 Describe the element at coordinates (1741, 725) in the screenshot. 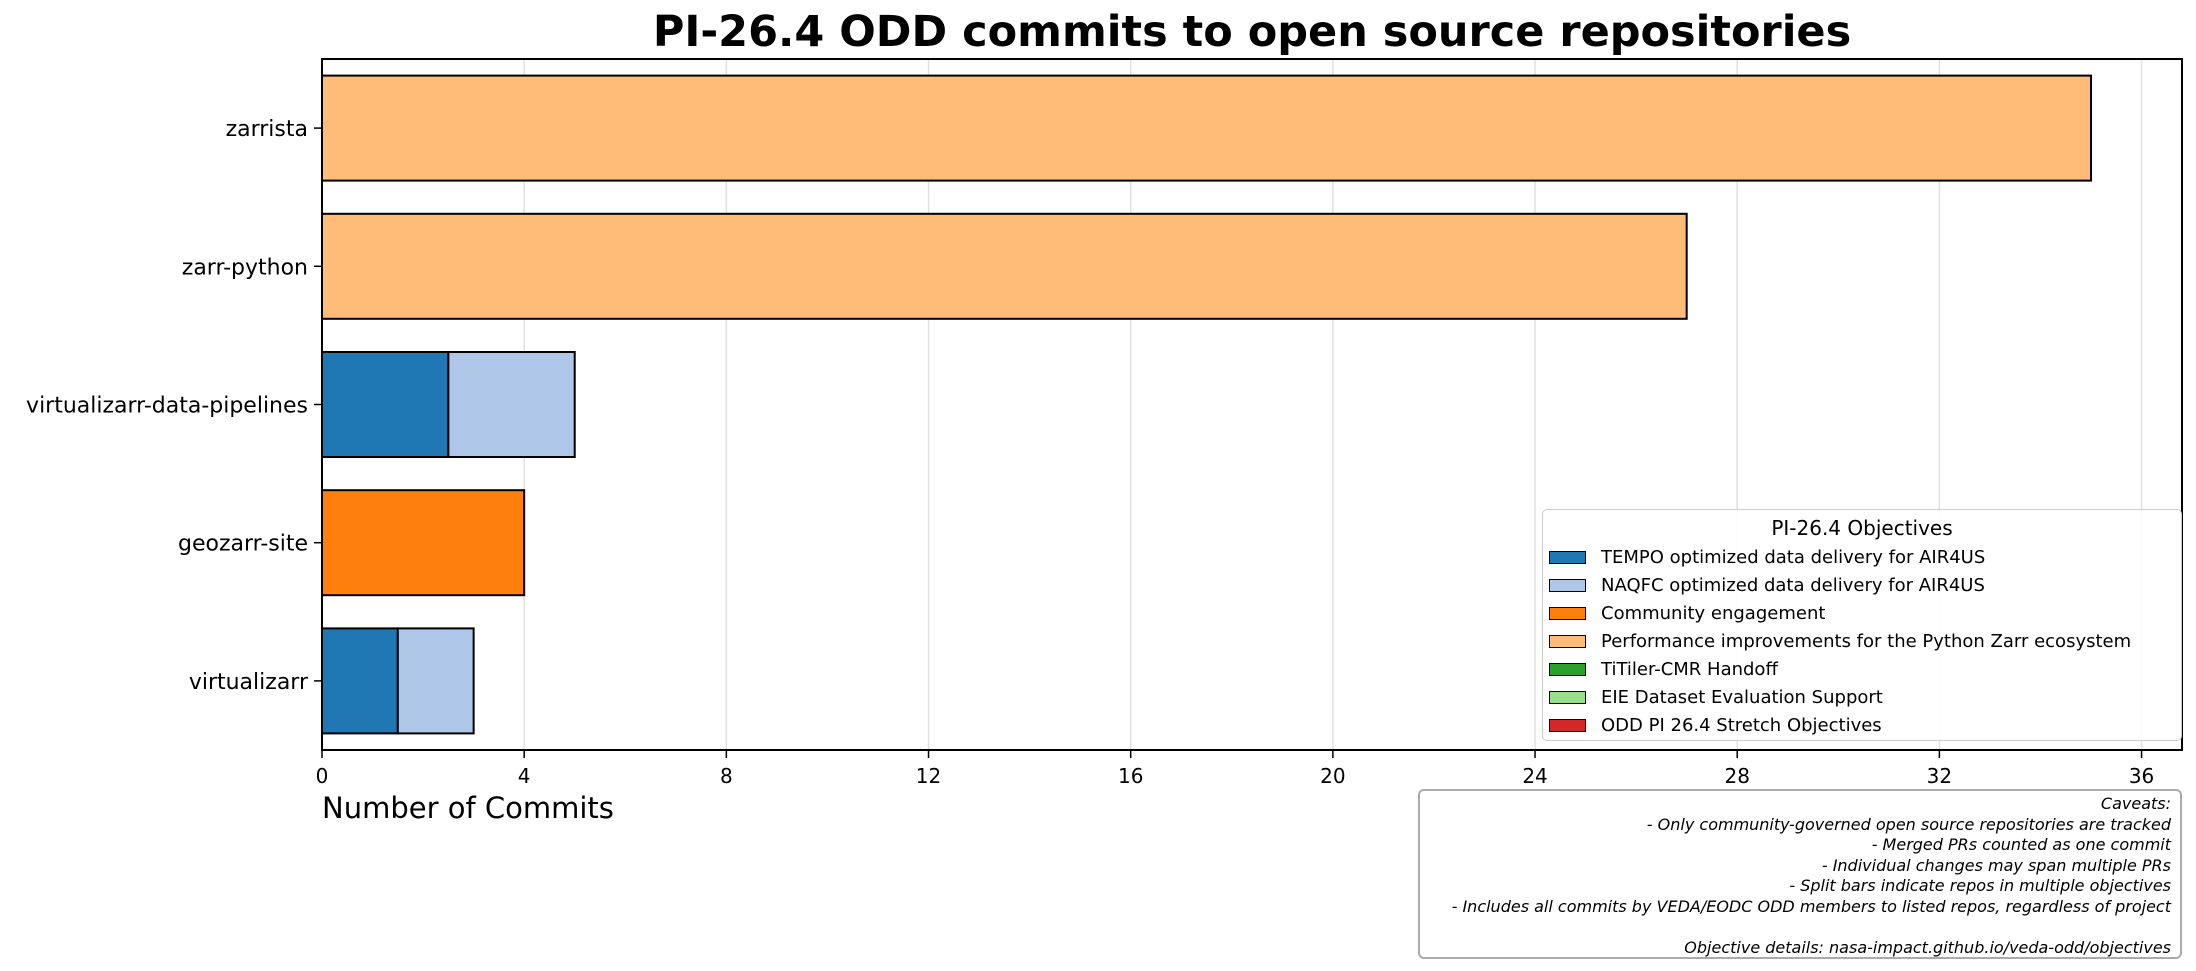

I see `legend-label: ODD PI 26.4 Stretch Objectives` at that location.